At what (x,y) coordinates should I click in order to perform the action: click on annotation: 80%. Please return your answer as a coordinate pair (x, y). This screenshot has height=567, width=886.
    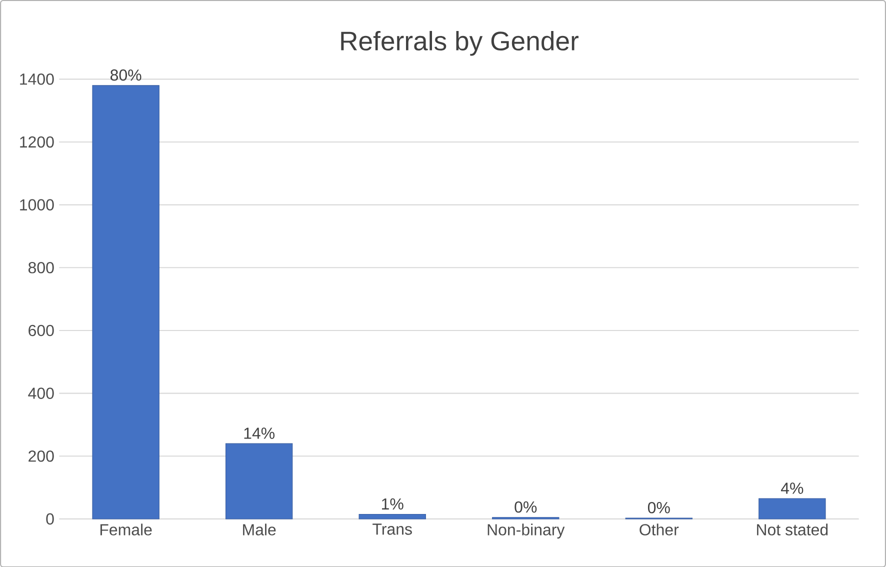
    Looking at the image, I should click on (126, 74).